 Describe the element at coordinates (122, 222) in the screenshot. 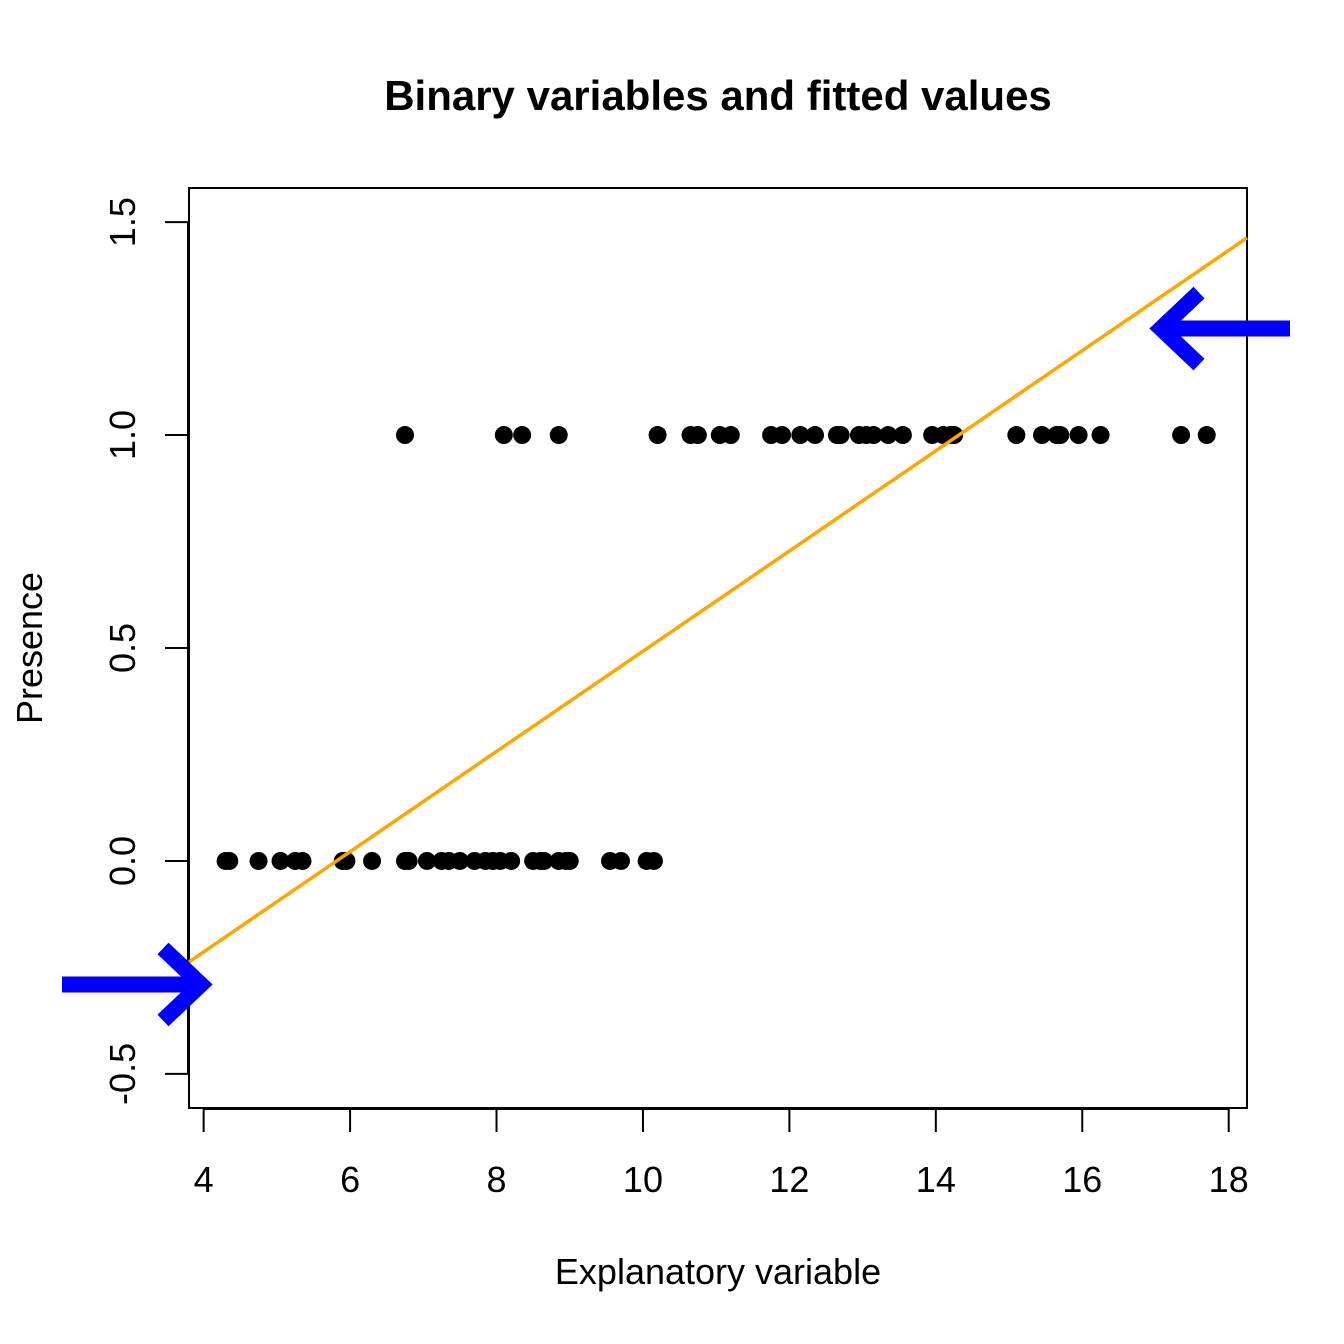

I see `y-tick-label: 1.5` at that location.